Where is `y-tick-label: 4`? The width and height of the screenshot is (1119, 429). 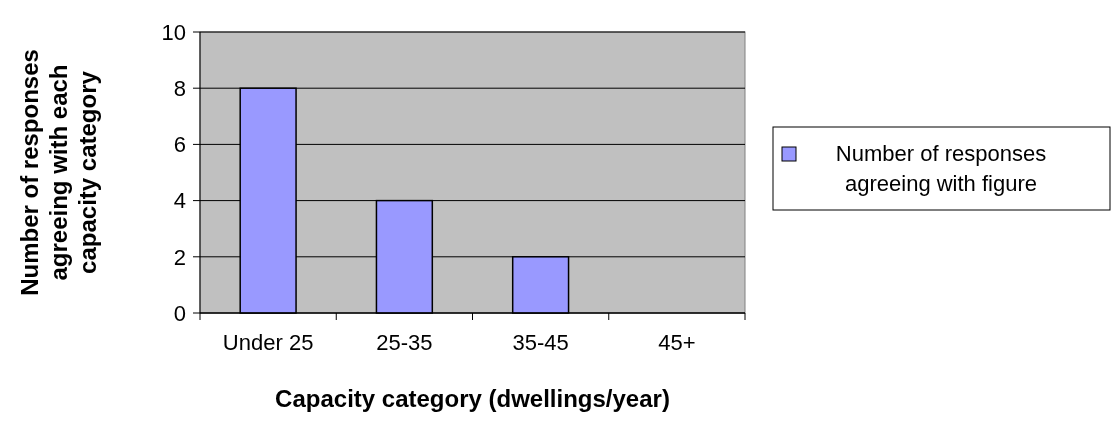 y-tick-label: 4 is located at coordinates (179, 201).